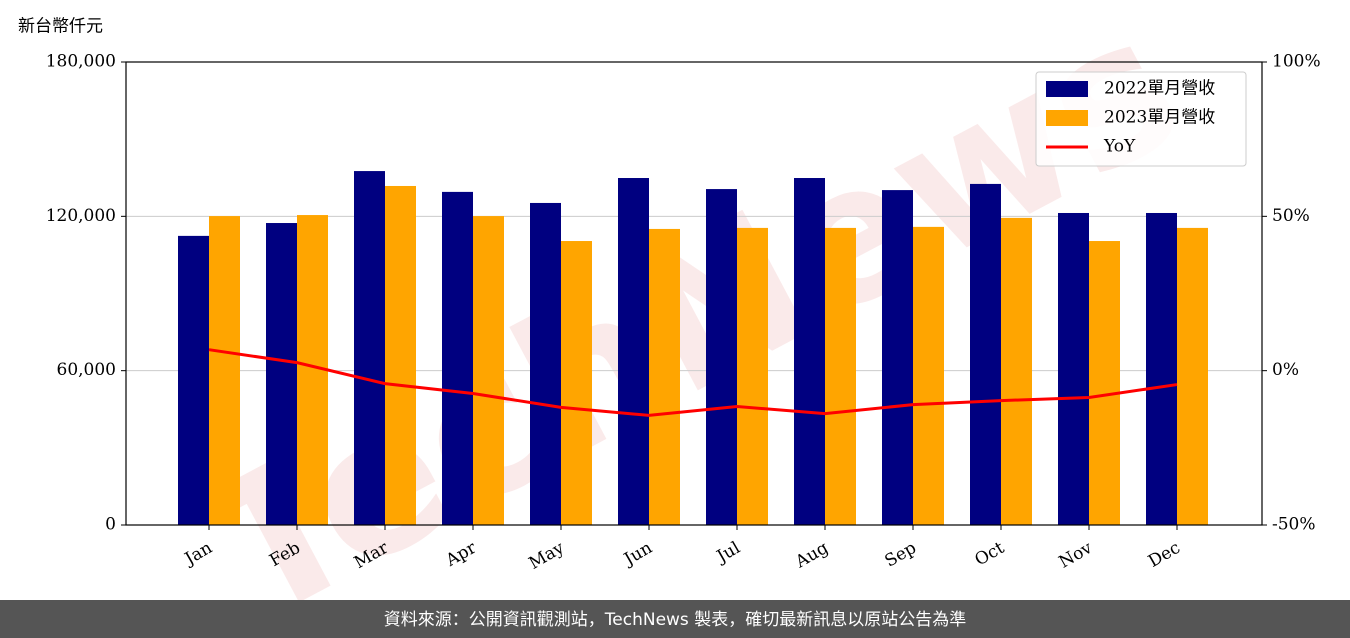 The width and height of the screenshot is (1350, 638). Describe the element at coordinates (1296, 62) in the screenshot. I see `y2-tick-label: 100%` at that location.